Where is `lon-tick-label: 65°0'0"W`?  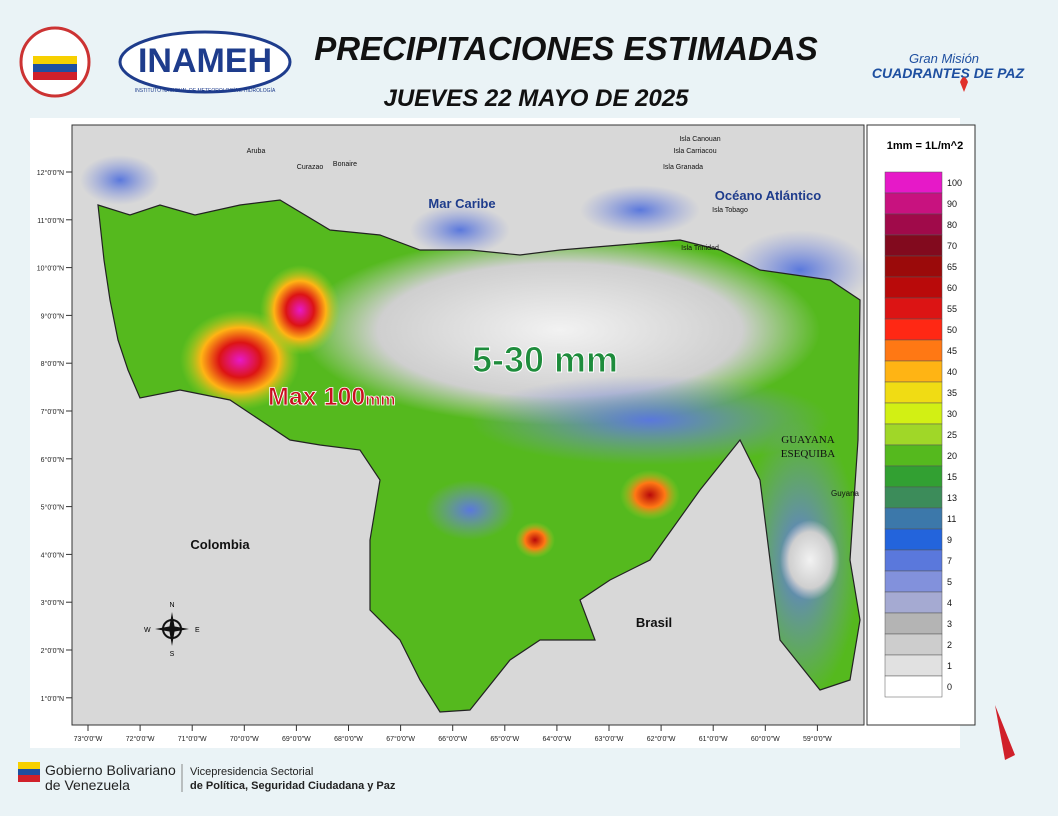 lon-tick-label: 65°0'0"W is located at coordinates (504, 739).